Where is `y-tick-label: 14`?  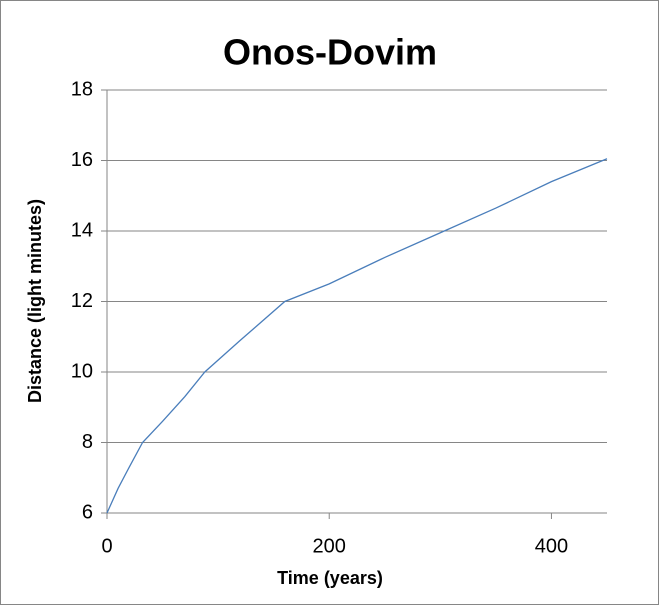
y-tick-label: 14 is located at coordinates (82, 230).